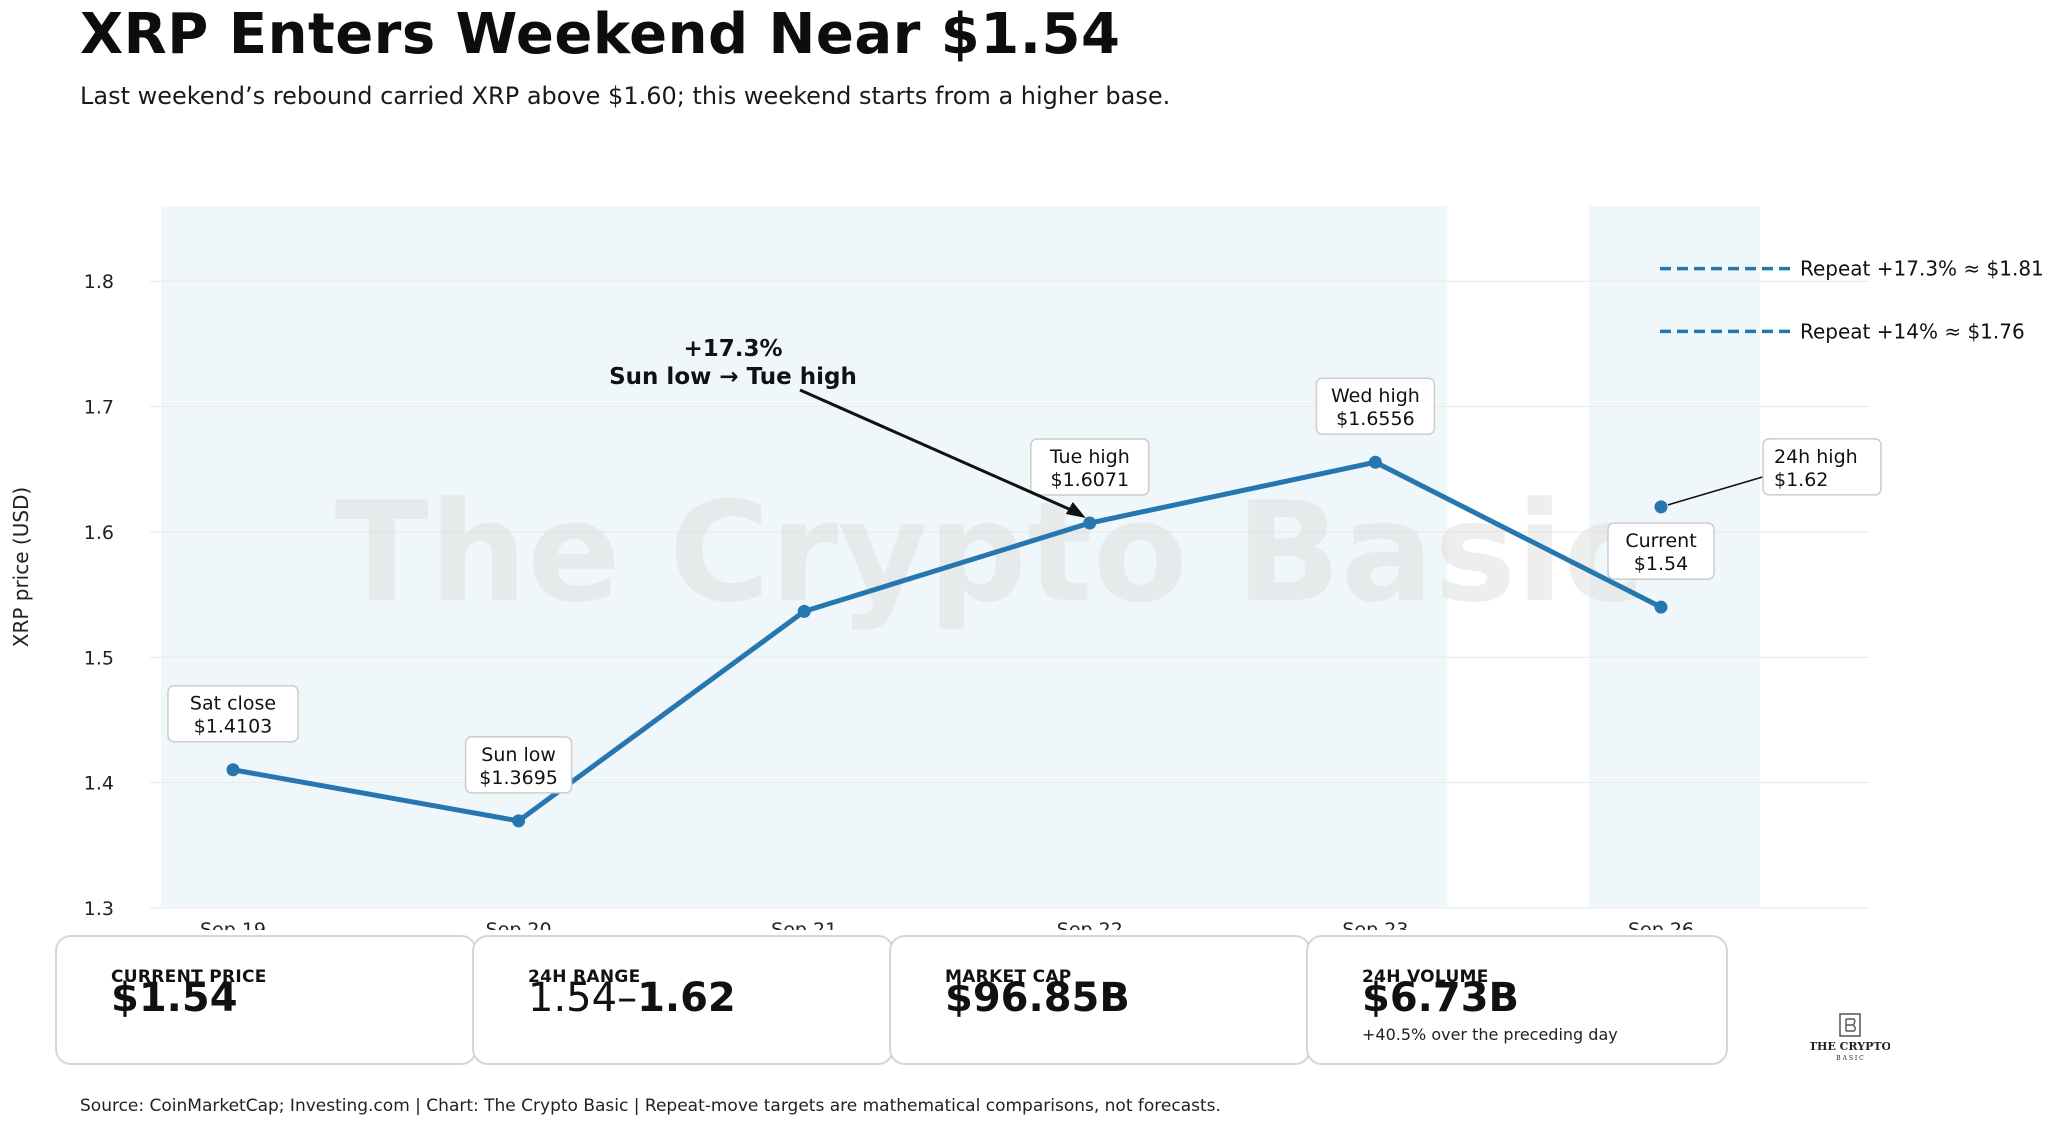 The width and height of the screenshot is (2048, 1129). What do you see at coordinates (1715, 491) in the screenshot?
I see `leader-line` at bounding box center [1715, 491].